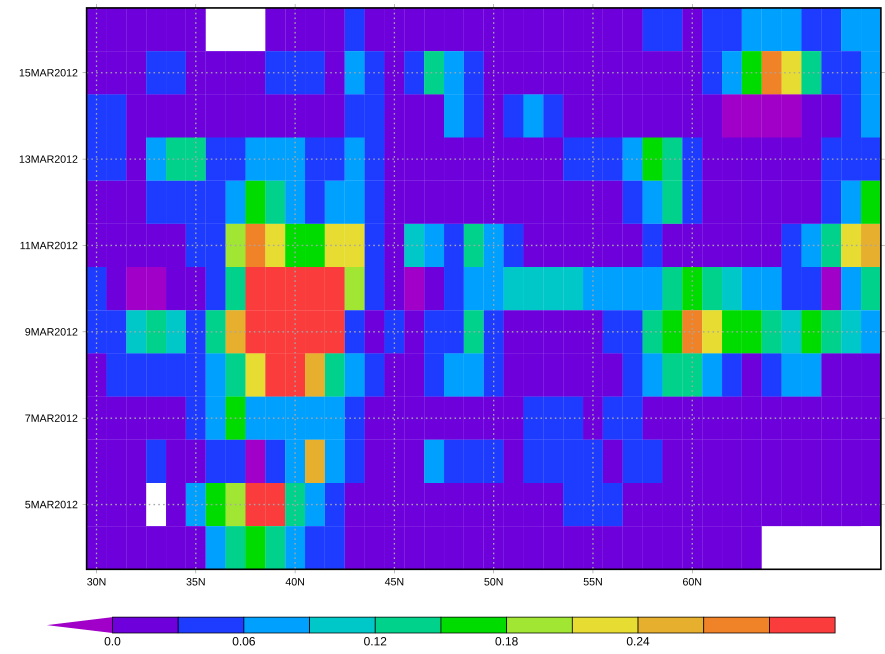 The height and width of the screenshot is (654, 885). I want to click on color-bar-label: 0.18, so click(506, 641).